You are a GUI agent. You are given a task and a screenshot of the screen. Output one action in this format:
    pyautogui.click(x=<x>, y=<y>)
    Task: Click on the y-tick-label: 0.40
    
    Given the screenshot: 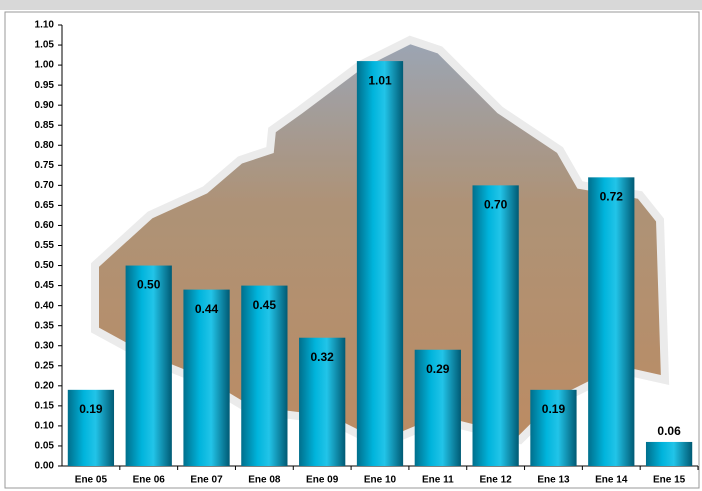 What is the action you would take?
    pyautogui.click(x=45, y=305)
    